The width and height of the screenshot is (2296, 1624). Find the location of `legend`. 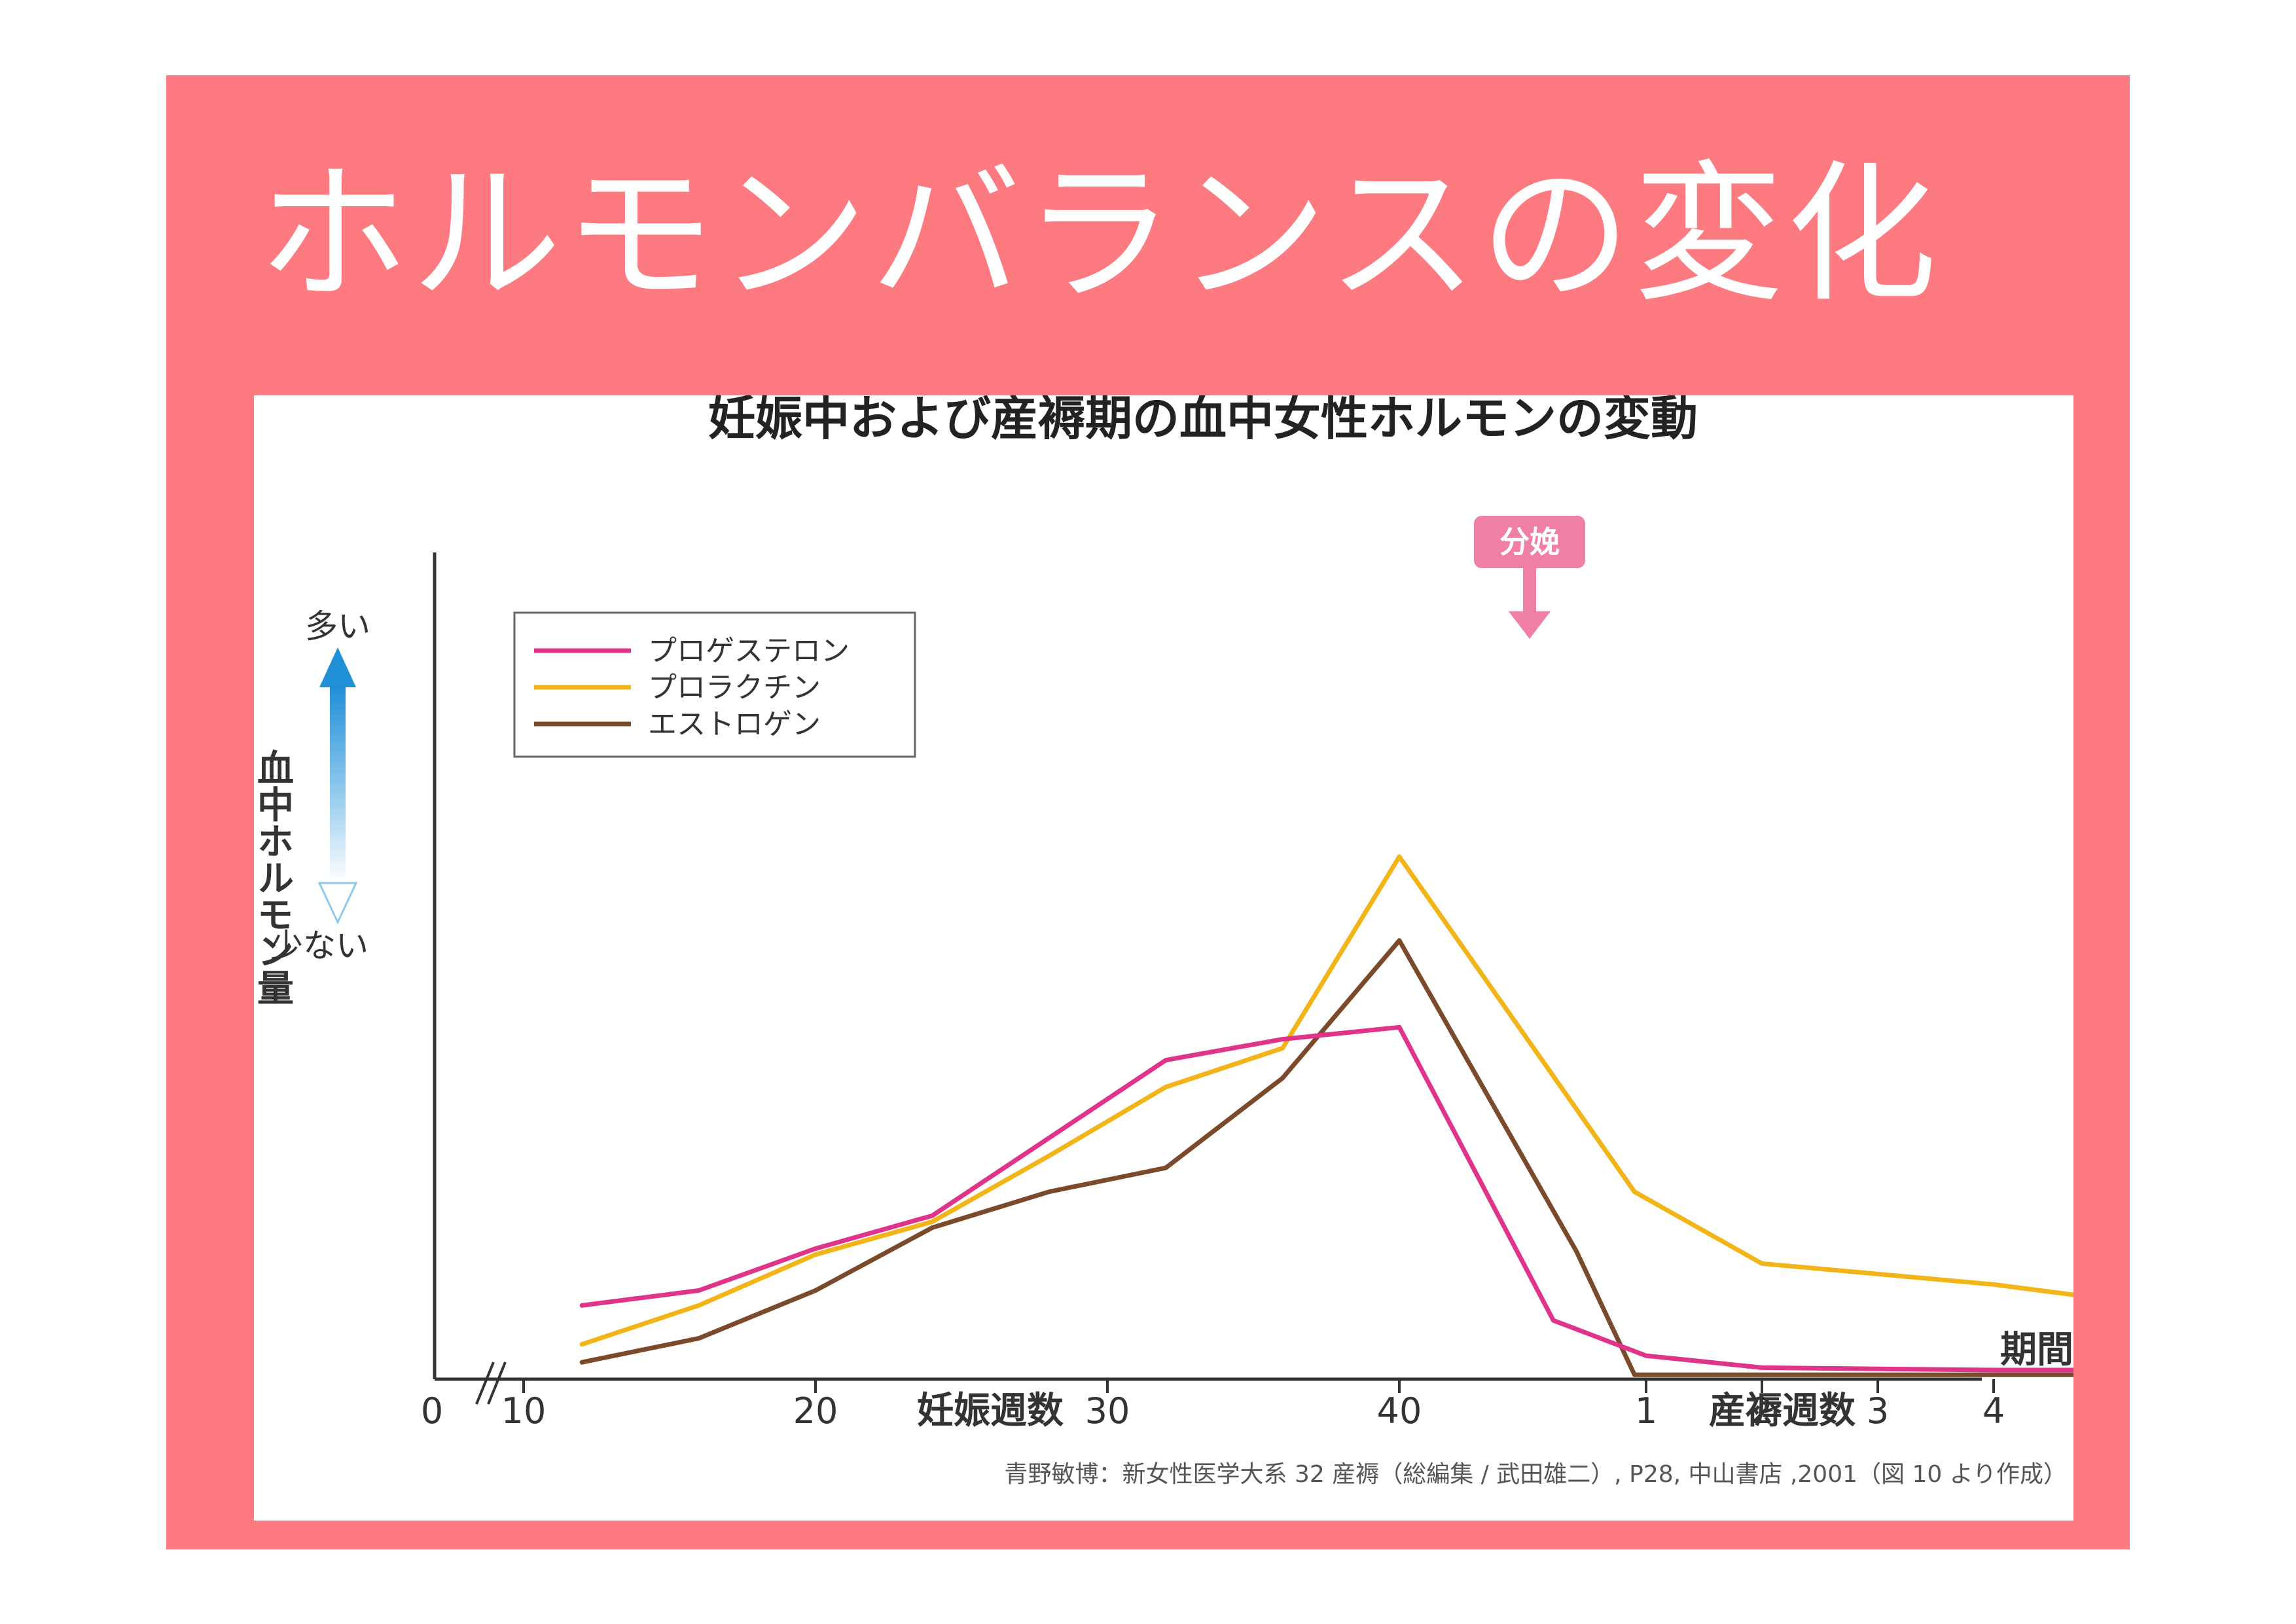

legend is located at coordinates (714, 684).